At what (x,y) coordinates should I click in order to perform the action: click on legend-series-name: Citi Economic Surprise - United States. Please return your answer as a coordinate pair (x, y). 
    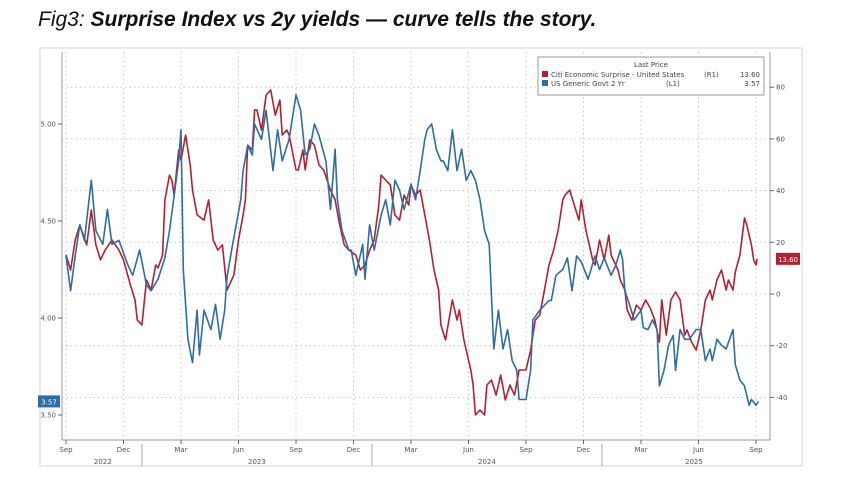
    Looking at the image, I should click on (618, 75).